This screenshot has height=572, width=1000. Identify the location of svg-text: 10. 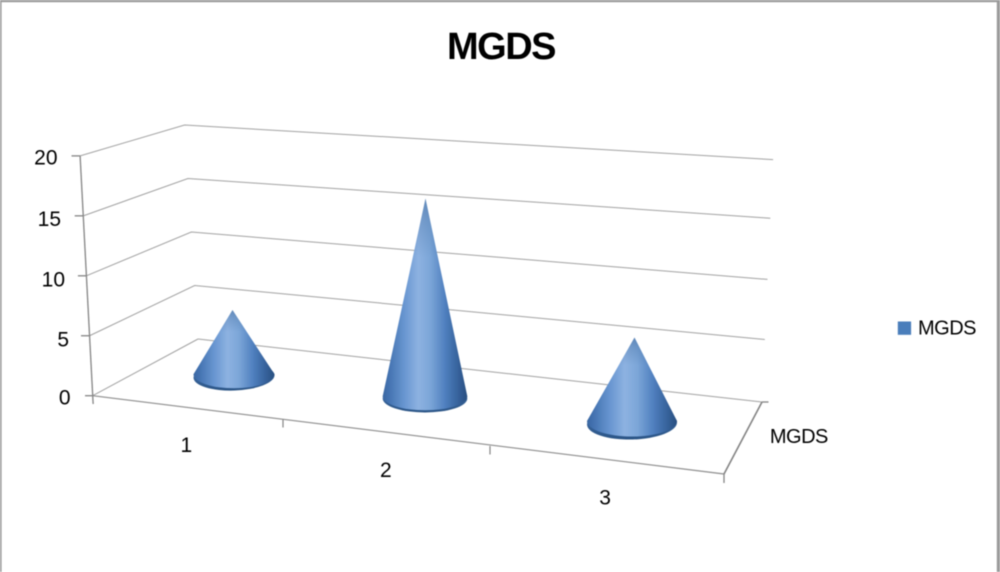
(53, 279).